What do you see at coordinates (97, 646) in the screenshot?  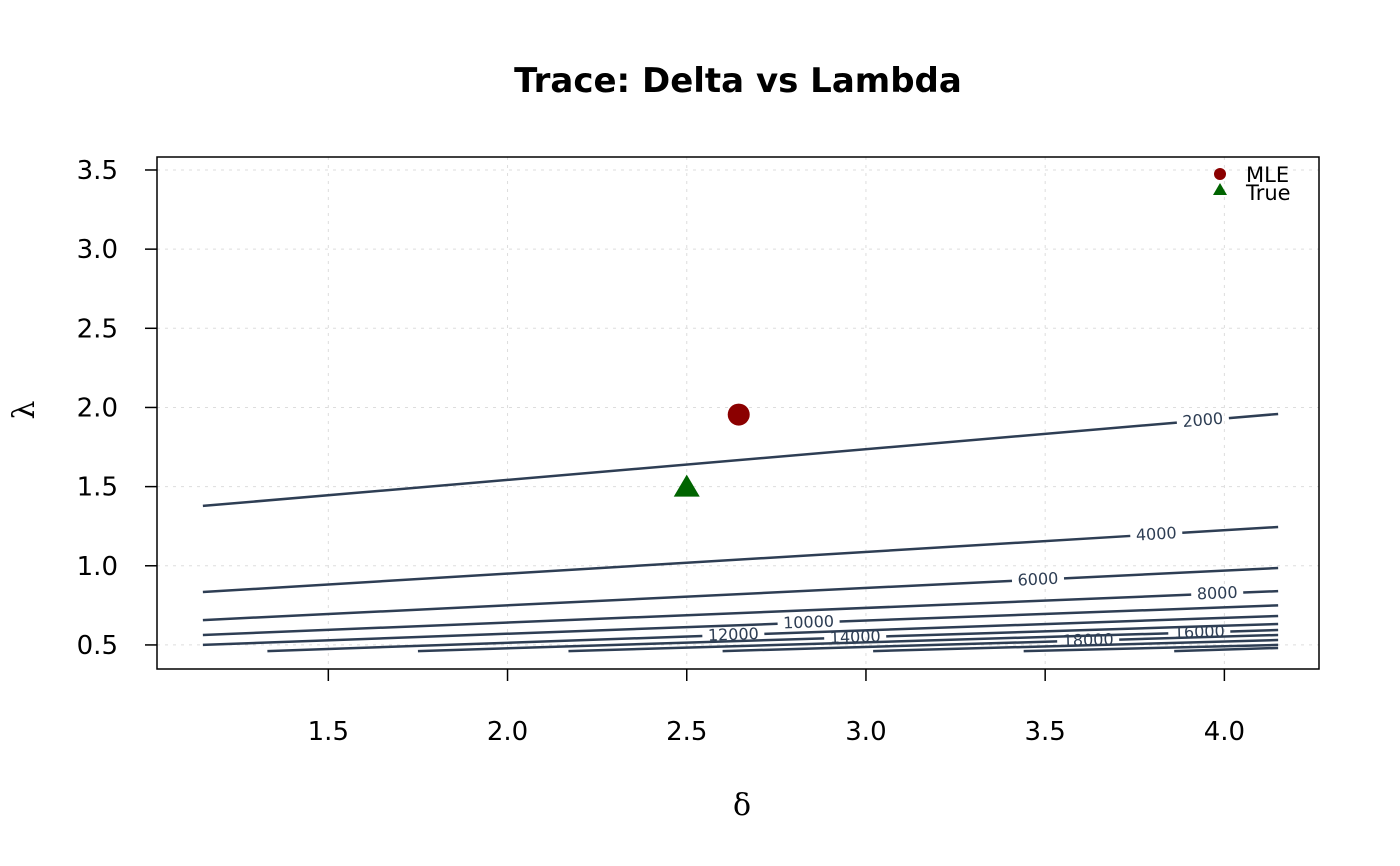 I see `y-tick-label: 0.5` at bounding box center [97, 646].